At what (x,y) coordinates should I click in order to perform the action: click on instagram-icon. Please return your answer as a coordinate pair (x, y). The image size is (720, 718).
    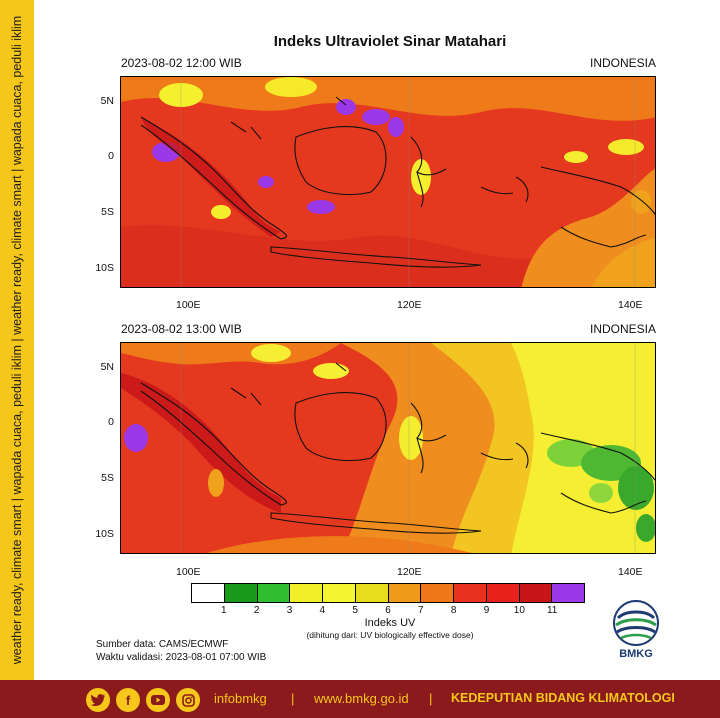
    Looking at the image, I should click on (188, 700).